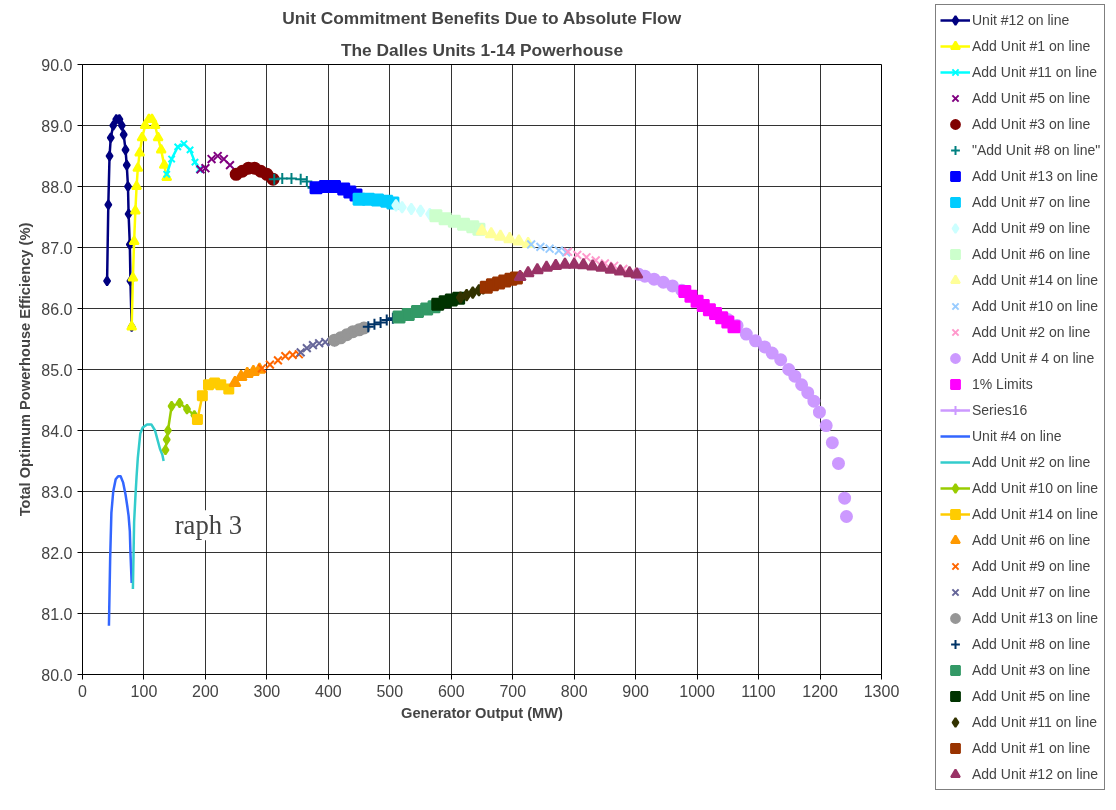  What do you see at coordinates (697, 691) in the screenshot?
I see `x-tick-label: 1000` at bounding box center [697, 691].